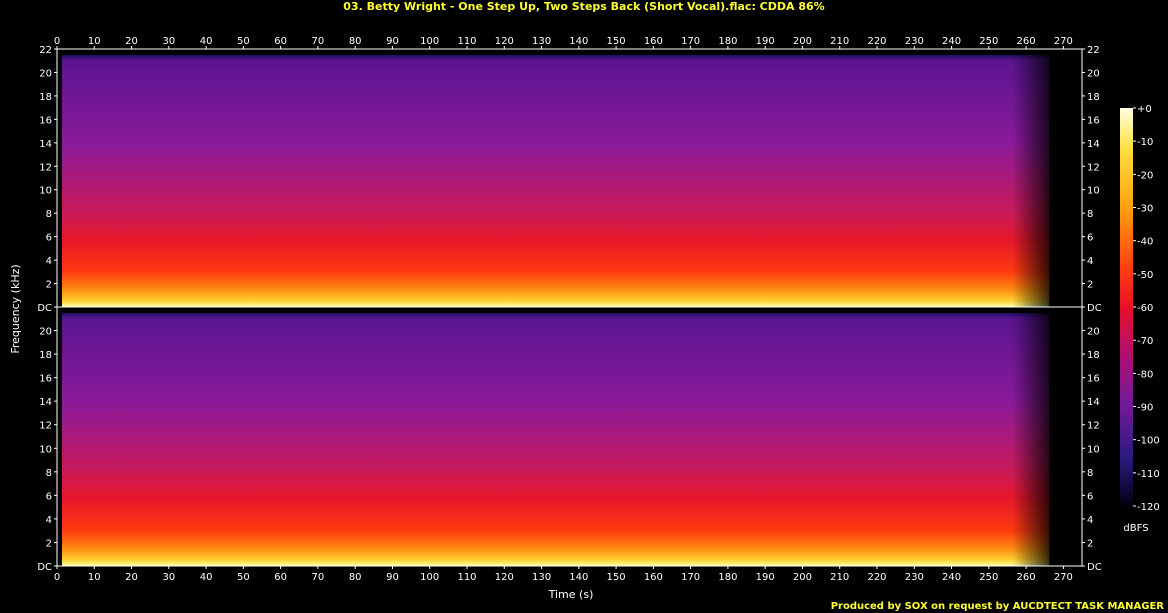 The height and width of the screenshot is (613, 1168). Describe the element at coordinates (45, 120) in the screenshot. I see `y-tick-label: 16` at that location.